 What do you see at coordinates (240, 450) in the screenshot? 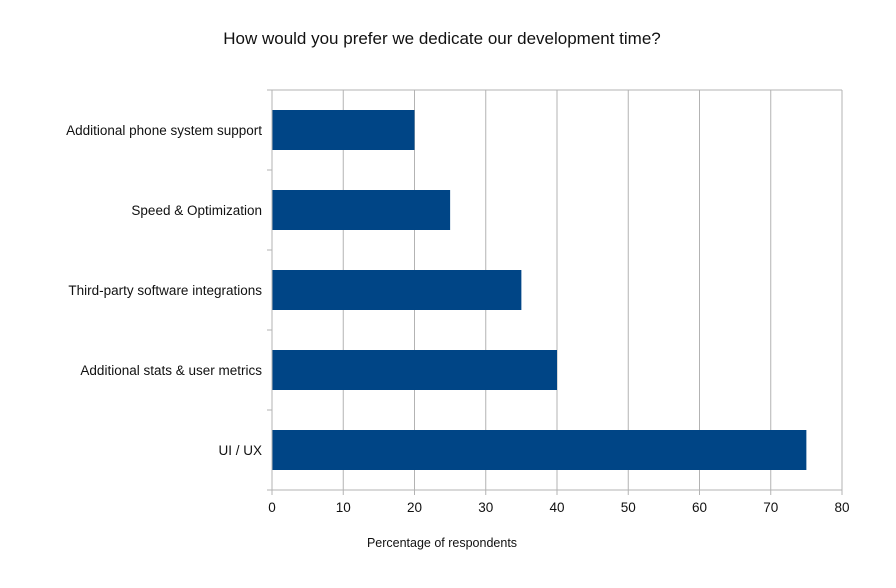
I see `category-label-4: UI / UX` at bounding box center [240, 450].